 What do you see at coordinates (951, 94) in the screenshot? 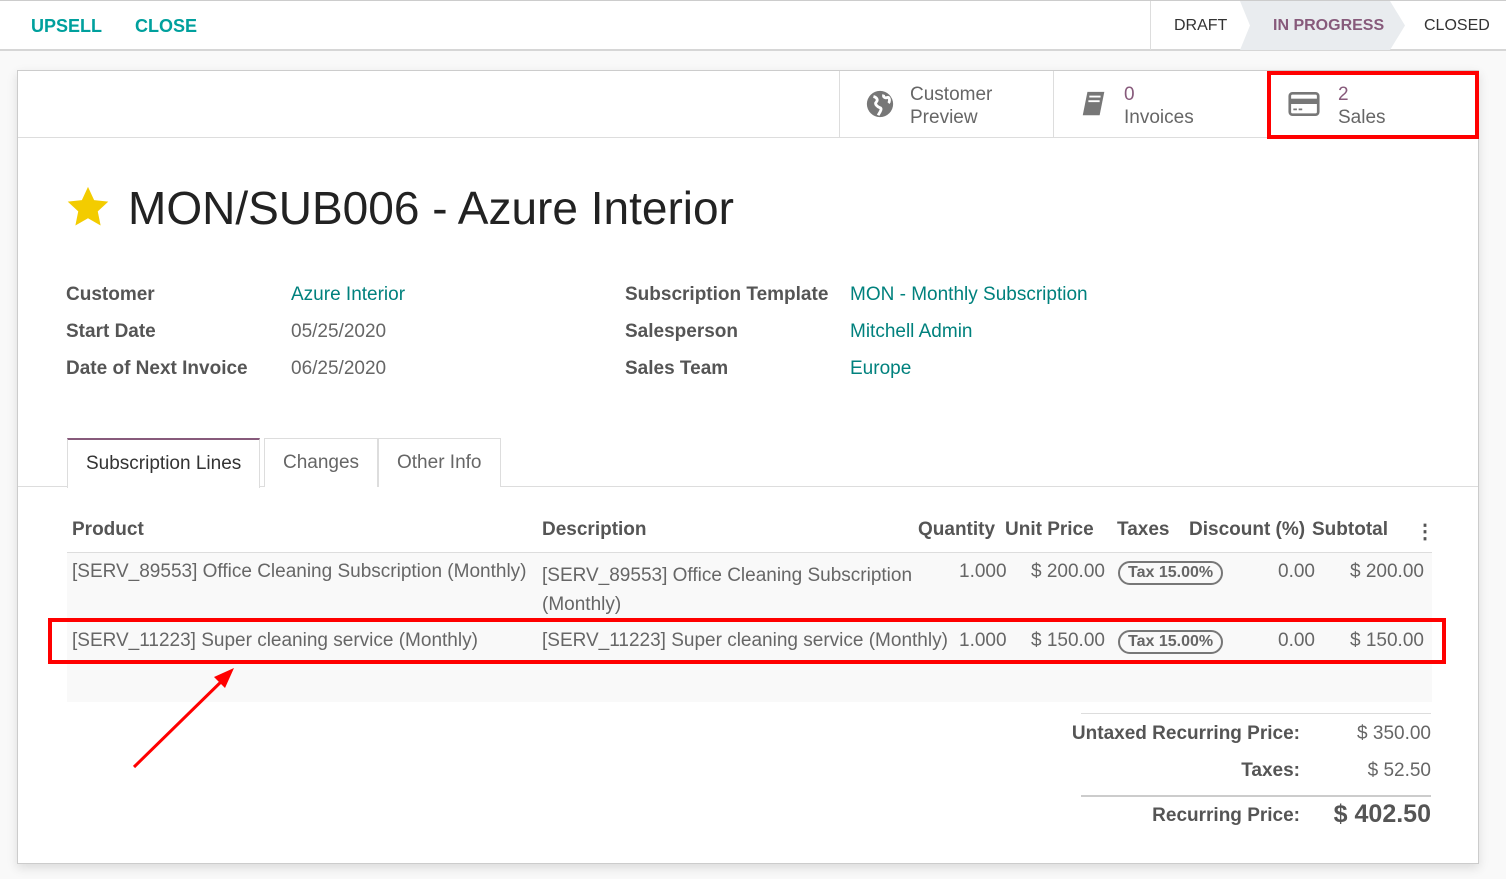
I see `preview-label: Customer` at bounding box center [951, 94].